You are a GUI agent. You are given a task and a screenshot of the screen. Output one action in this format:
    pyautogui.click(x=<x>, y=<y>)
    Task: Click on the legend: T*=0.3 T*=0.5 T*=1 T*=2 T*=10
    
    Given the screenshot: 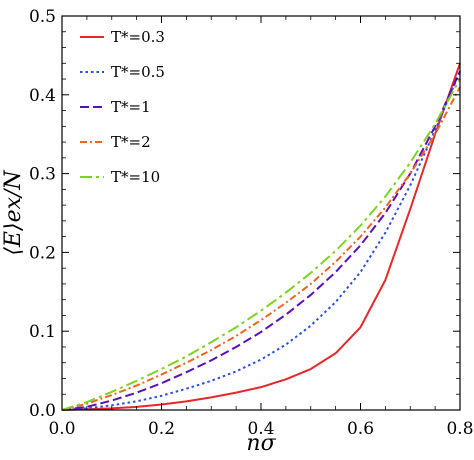 What is the action you would take?
    pyautogui.click(x=122, y=107)
    